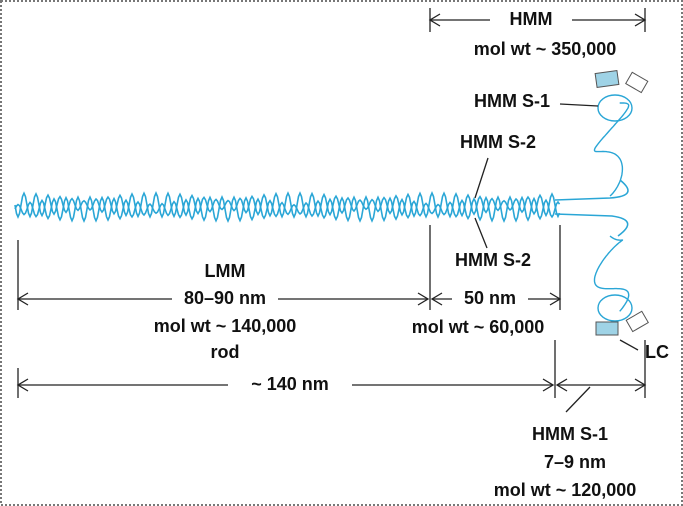  What do you see at coordinates (545, 49) in the screenshot?
I see `hmm-mol-wt: mol wt ~ 350,000` at bounding box center [545, 49].